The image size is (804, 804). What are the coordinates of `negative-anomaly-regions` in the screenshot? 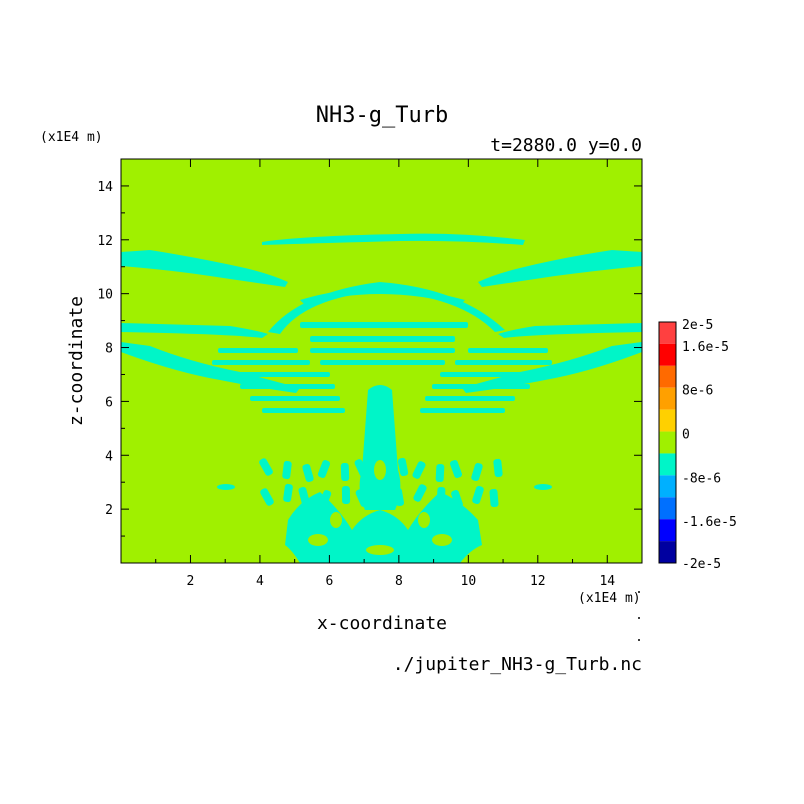 It's located at (381, 313).